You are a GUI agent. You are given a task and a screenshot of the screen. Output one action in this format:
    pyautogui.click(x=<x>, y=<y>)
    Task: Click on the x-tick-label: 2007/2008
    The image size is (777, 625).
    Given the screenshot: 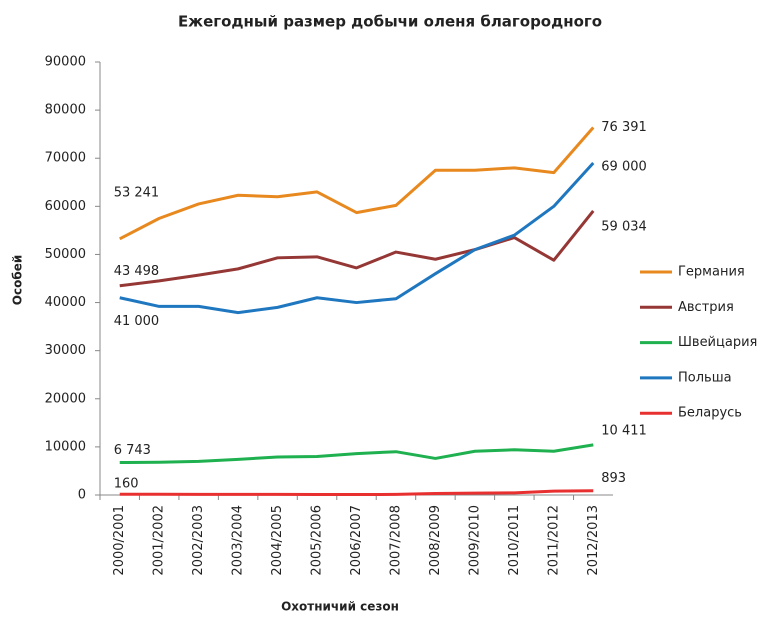 What is the action you would take?
    pyautogui.click(x=395, y=540)
    